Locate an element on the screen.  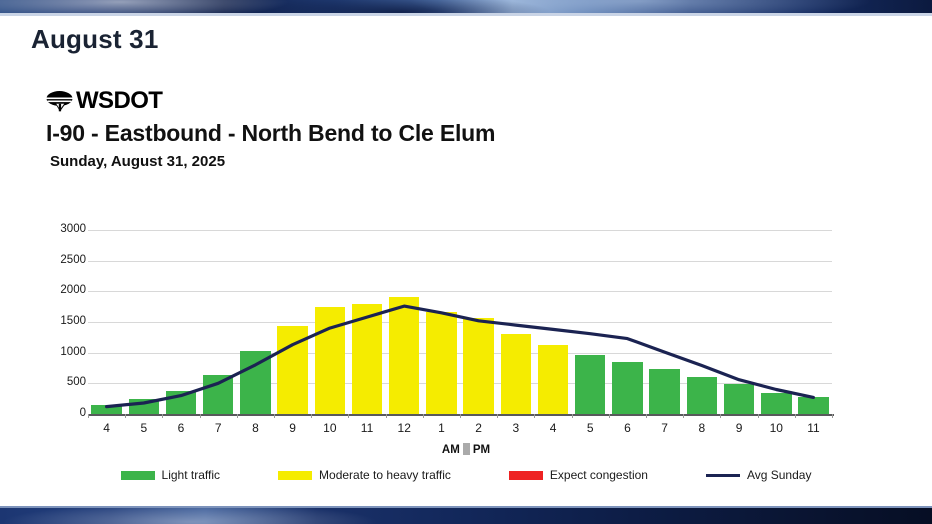
x-axis-line is located at coordinates (461, 415).